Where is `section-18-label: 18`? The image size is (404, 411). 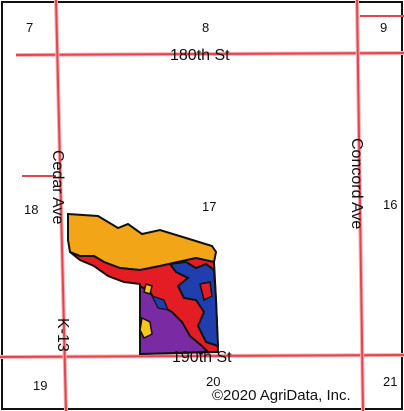
section-18-label: 18 is located at coordinates (31, 209).